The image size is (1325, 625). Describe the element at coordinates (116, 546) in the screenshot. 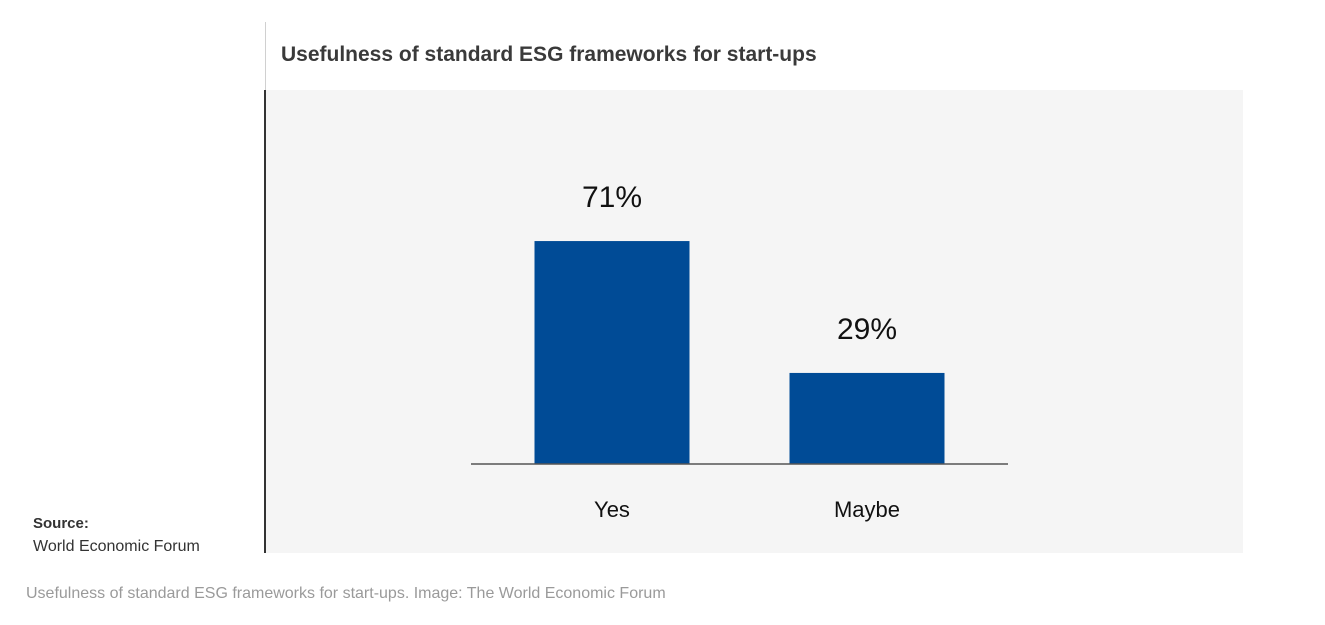

I see `source-value: World Economic Forum` at that location.